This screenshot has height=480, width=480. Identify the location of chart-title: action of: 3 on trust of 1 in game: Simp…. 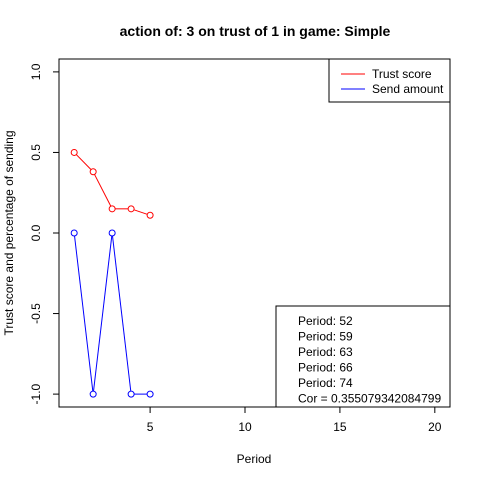
(255, 31).